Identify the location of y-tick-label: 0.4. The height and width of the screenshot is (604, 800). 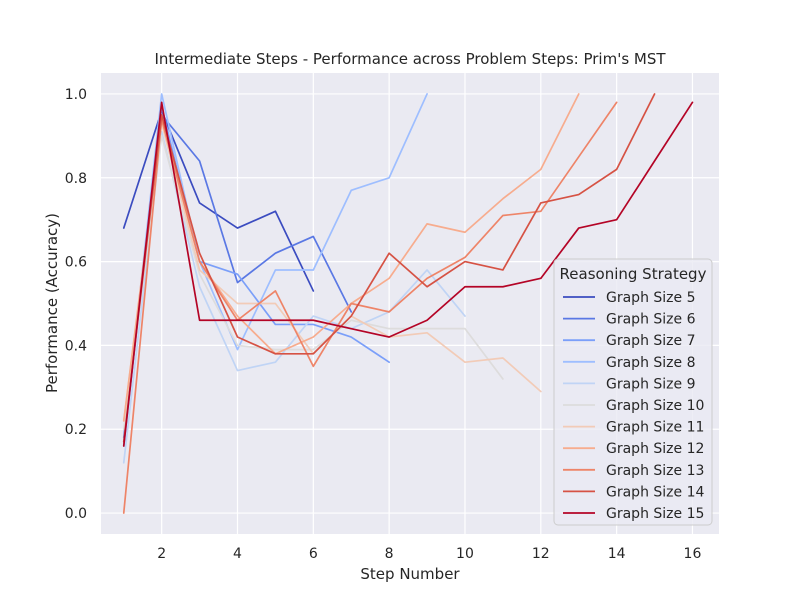
(76, 346).